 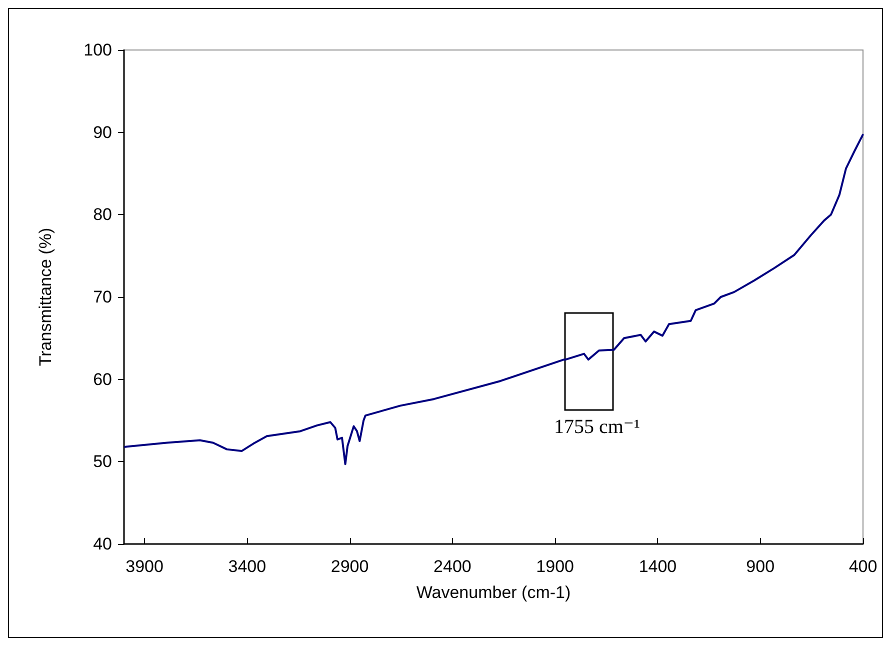 I want to click on x-tick-label: 1900, so click(x=555, y=566).